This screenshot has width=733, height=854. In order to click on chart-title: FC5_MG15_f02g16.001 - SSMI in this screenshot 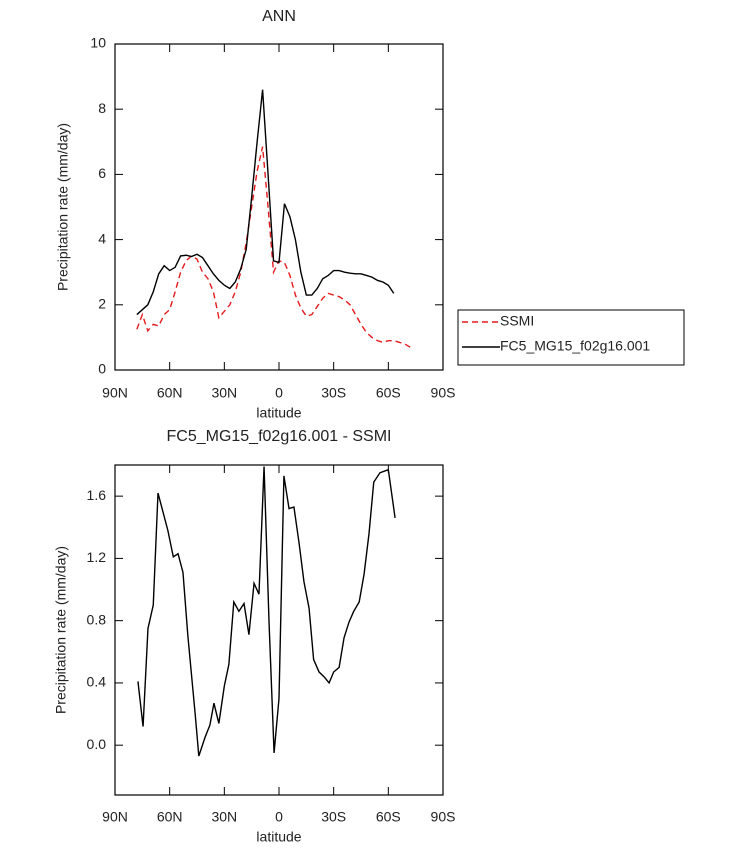, I will do `click(278, 436)`.